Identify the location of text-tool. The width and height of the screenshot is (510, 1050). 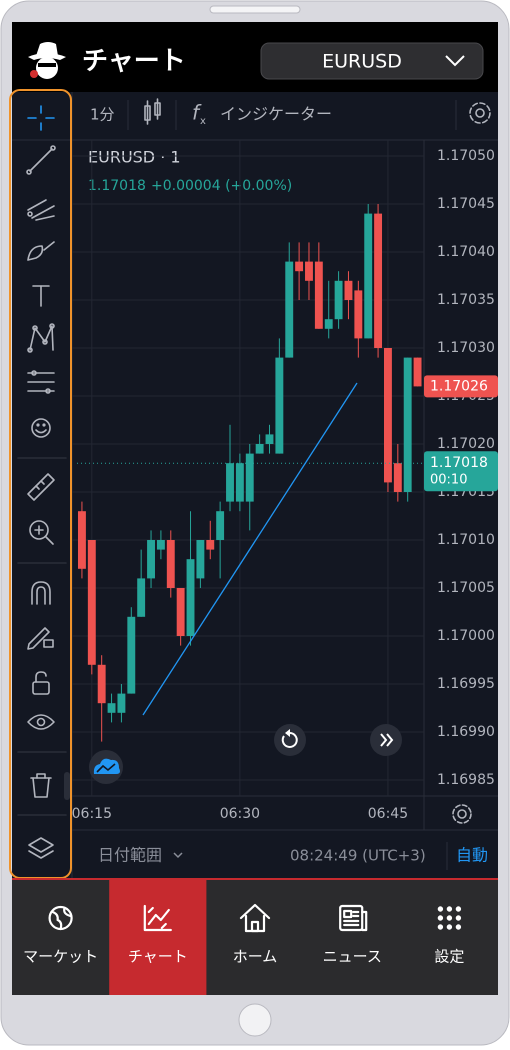
(41, 296).